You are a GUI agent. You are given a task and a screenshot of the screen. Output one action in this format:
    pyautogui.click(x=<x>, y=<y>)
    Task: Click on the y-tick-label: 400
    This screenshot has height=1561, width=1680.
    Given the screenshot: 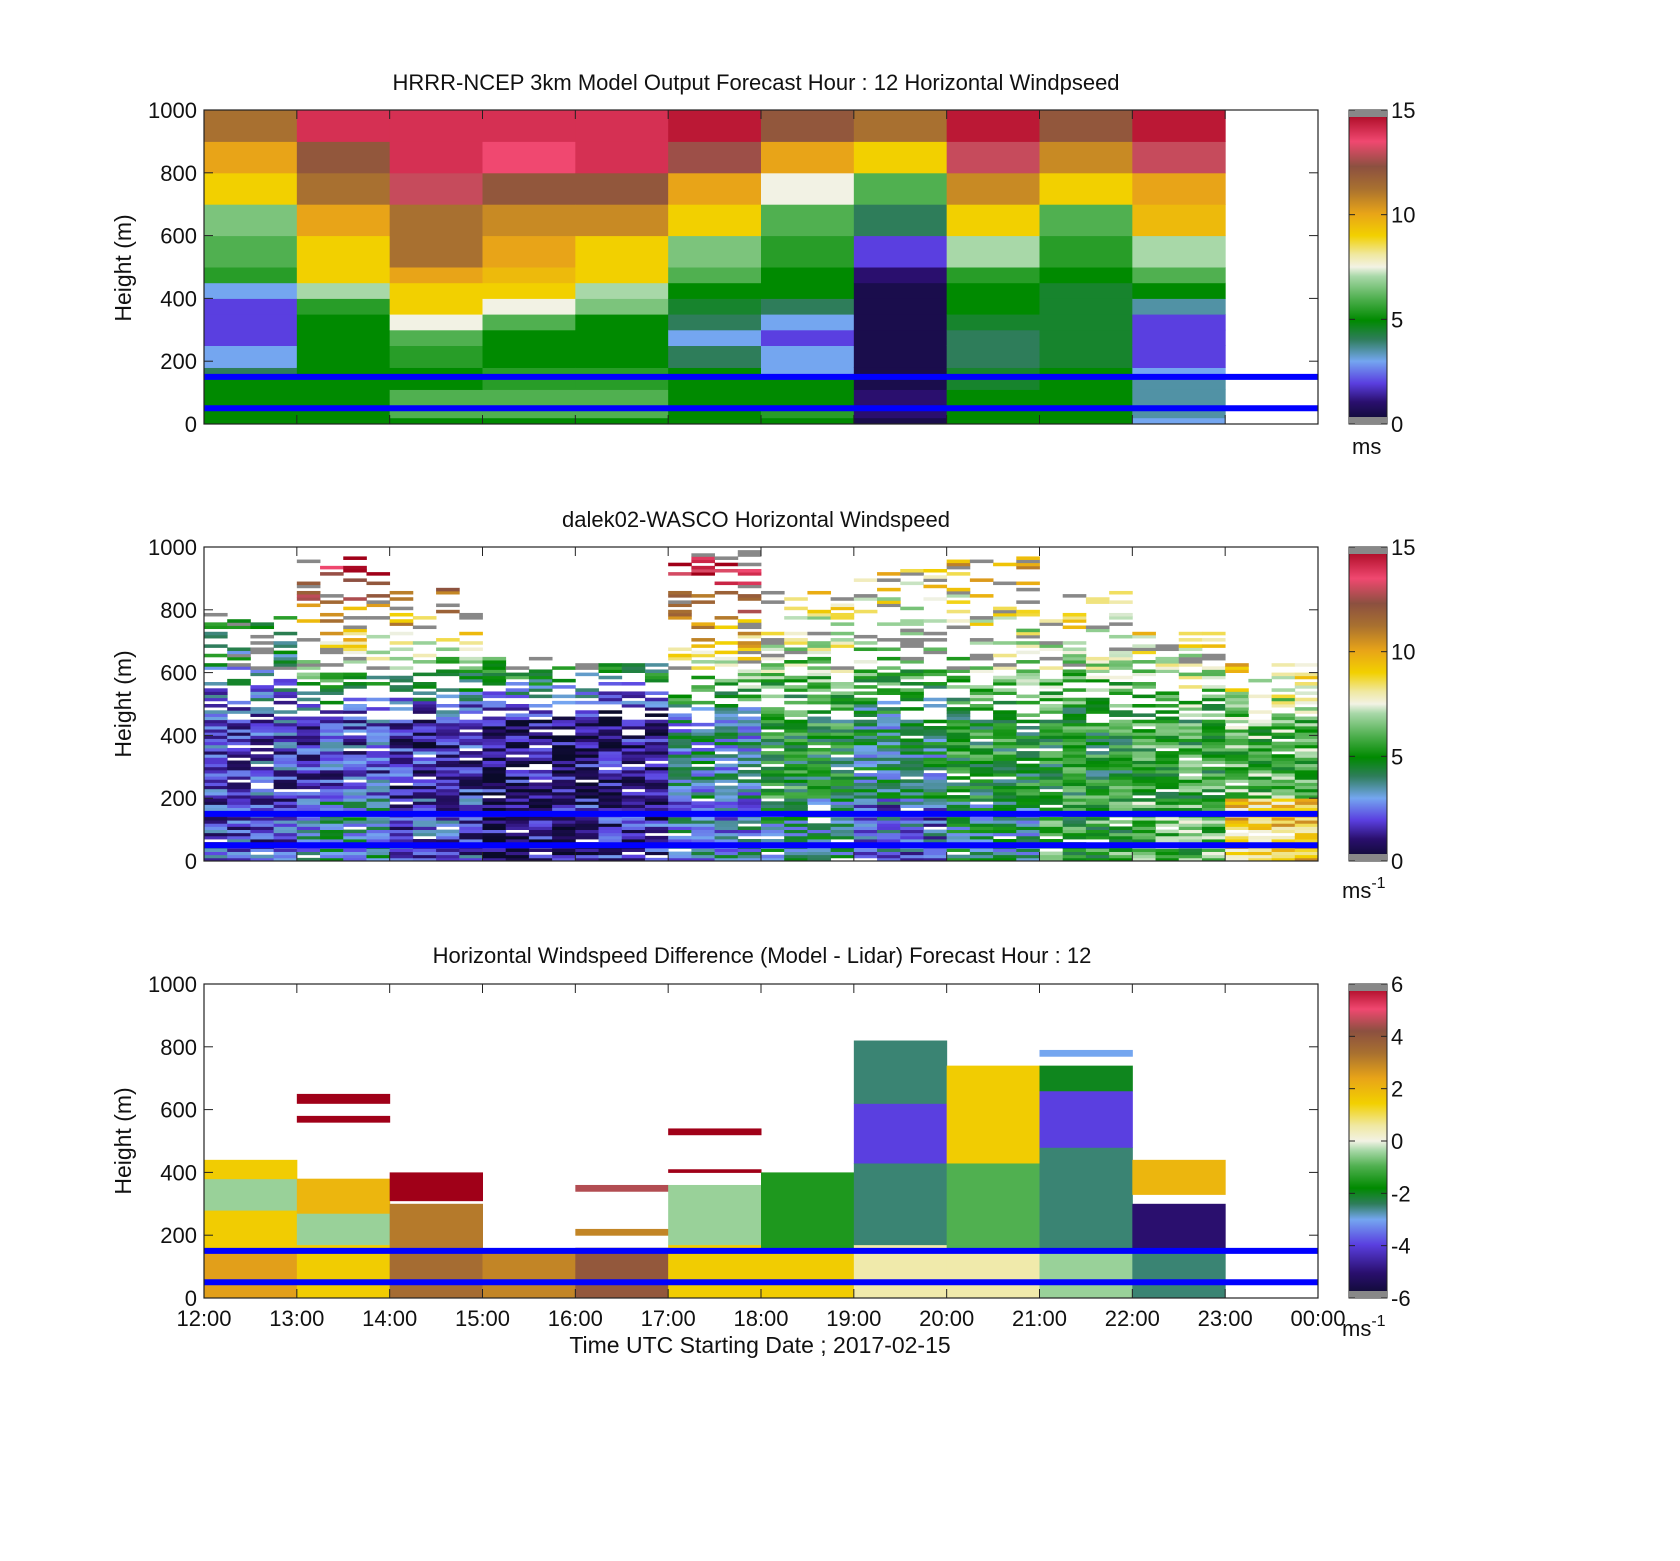 What is the action you would take?
    pyautogui.click(x=178, y=298)
    